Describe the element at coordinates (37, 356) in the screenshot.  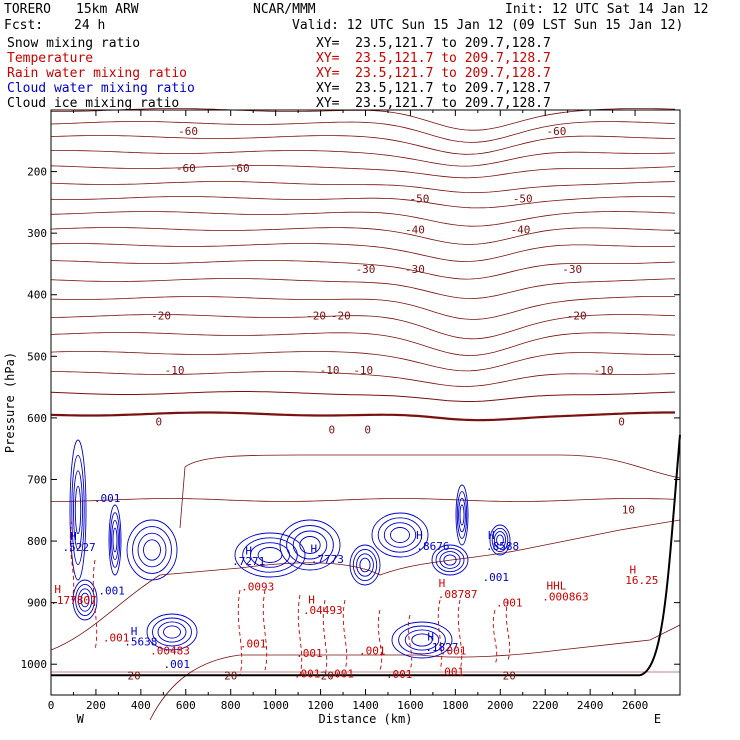
I see `y-tick-label: 500` at that location.